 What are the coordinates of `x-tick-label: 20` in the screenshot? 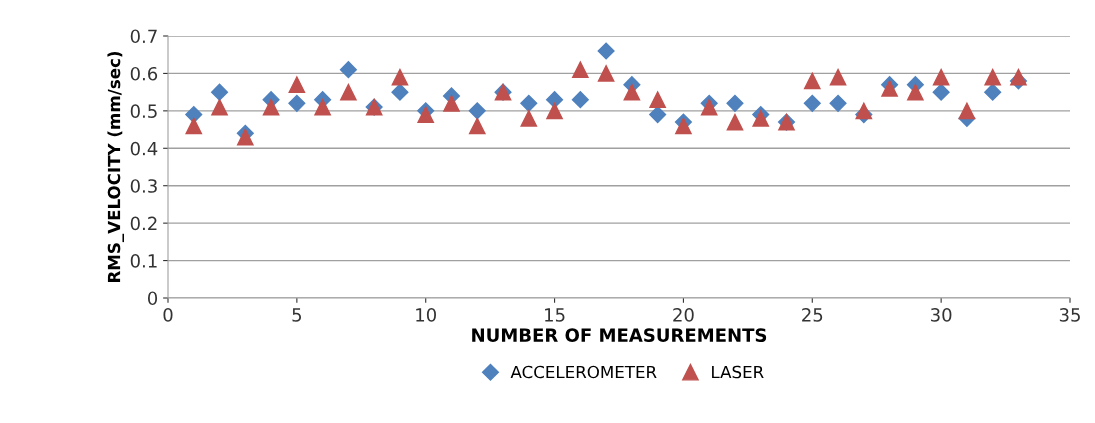 It's located at (683, 315).